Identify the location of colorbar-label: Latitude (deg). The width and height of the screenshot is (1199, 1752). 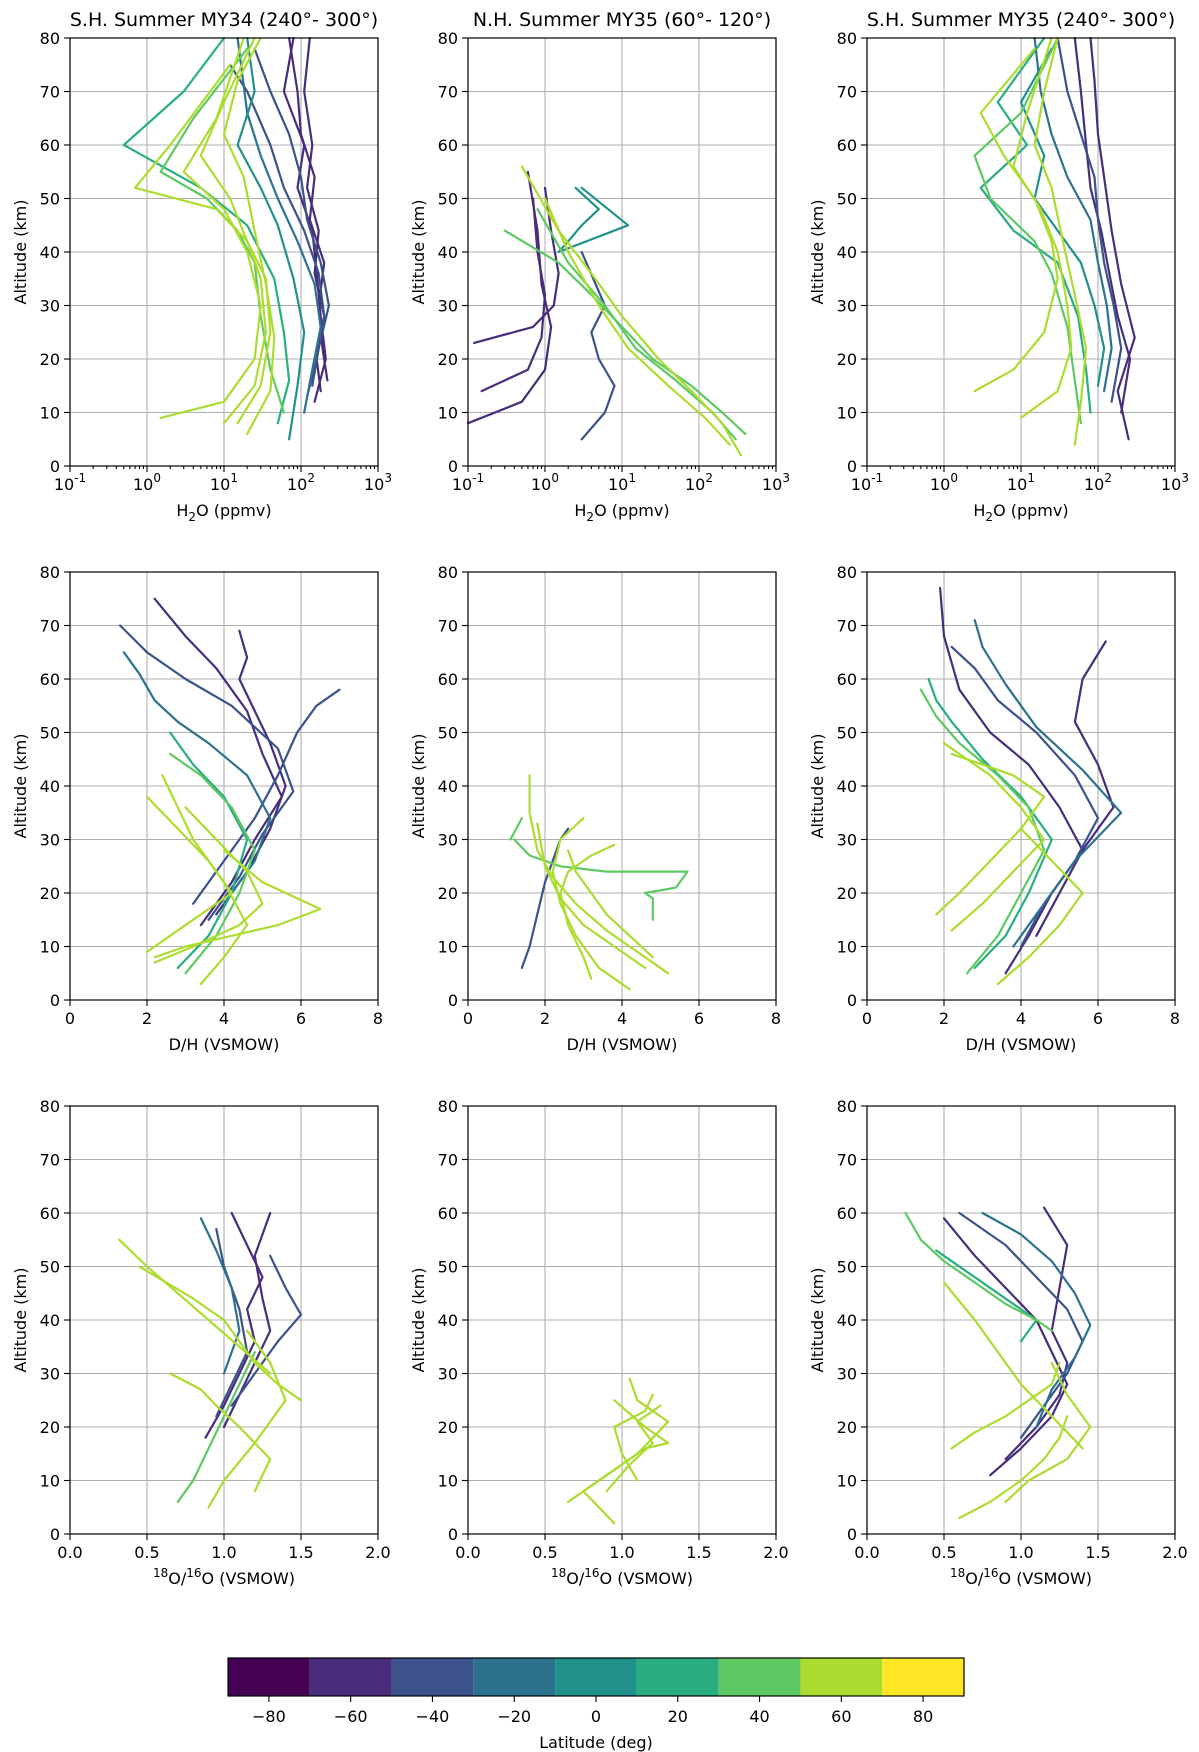
(596, 1742).